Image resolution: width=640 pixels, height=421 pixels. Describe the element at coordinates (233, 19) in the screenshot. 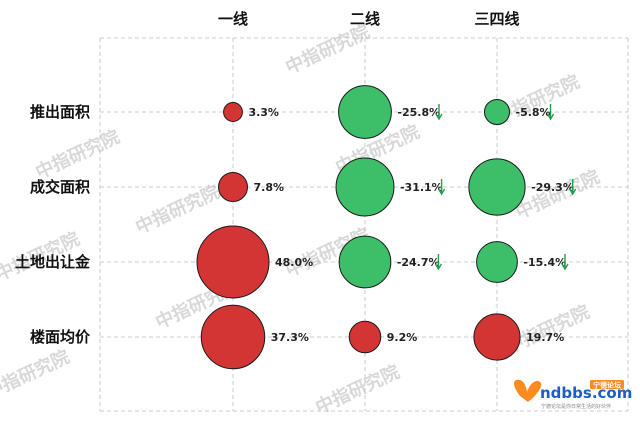

I see `column-header: 一线` at that location.